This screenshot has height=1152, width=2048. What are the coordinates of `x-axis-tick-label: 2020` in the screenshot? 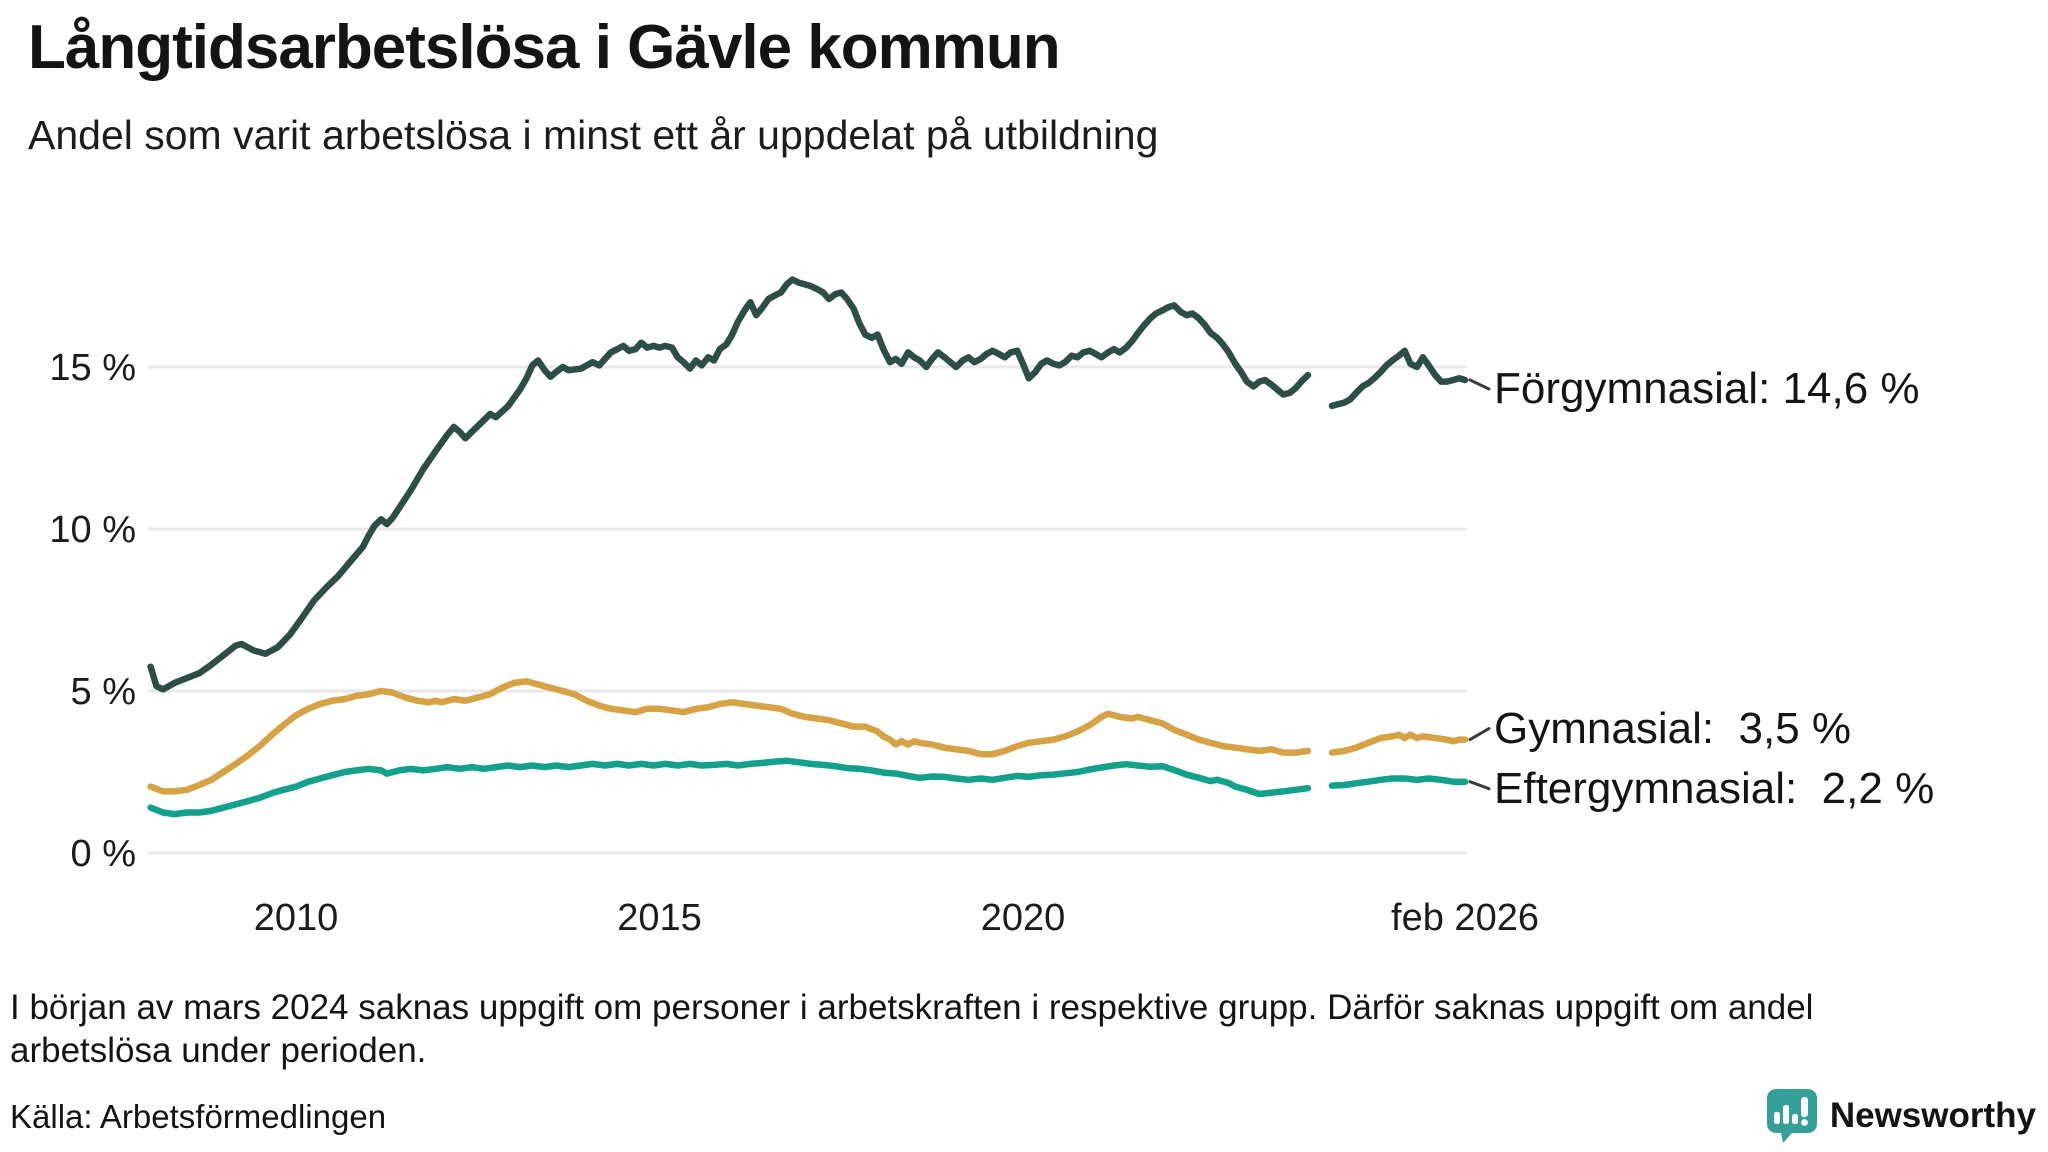 It's located at (1023, 918).